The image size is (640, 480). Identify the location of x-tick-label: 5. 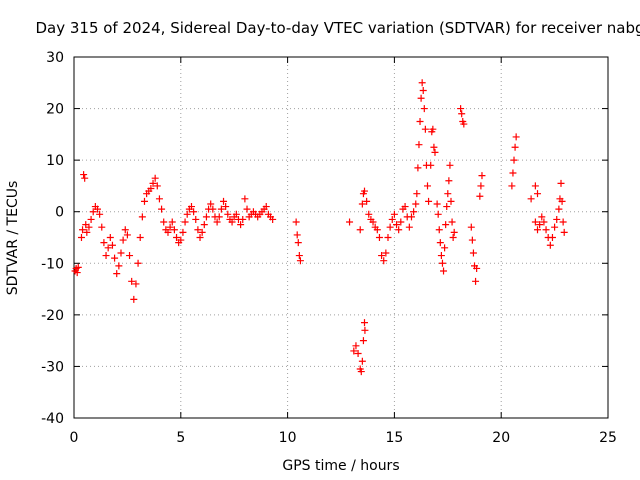
(180, 438).